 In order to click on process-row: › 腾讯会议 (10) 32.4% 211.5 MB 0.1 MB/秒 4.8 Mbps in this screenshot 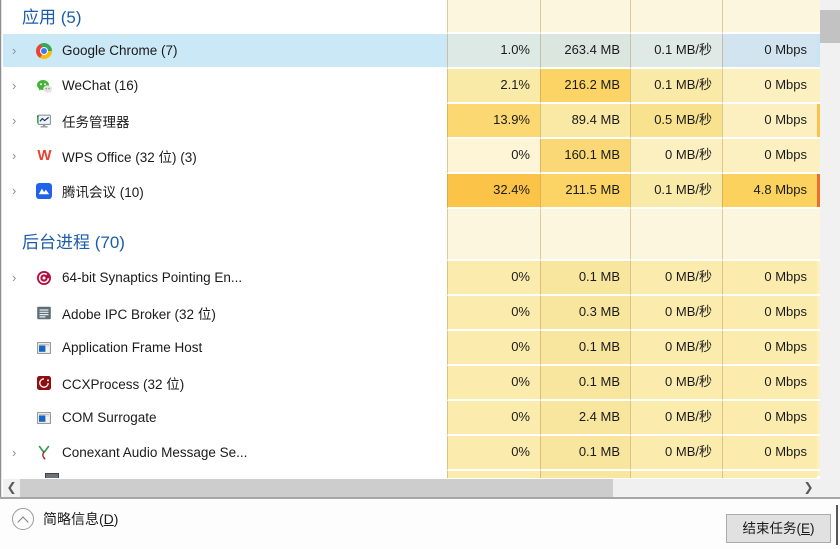, I will do `click(411, 191)`.